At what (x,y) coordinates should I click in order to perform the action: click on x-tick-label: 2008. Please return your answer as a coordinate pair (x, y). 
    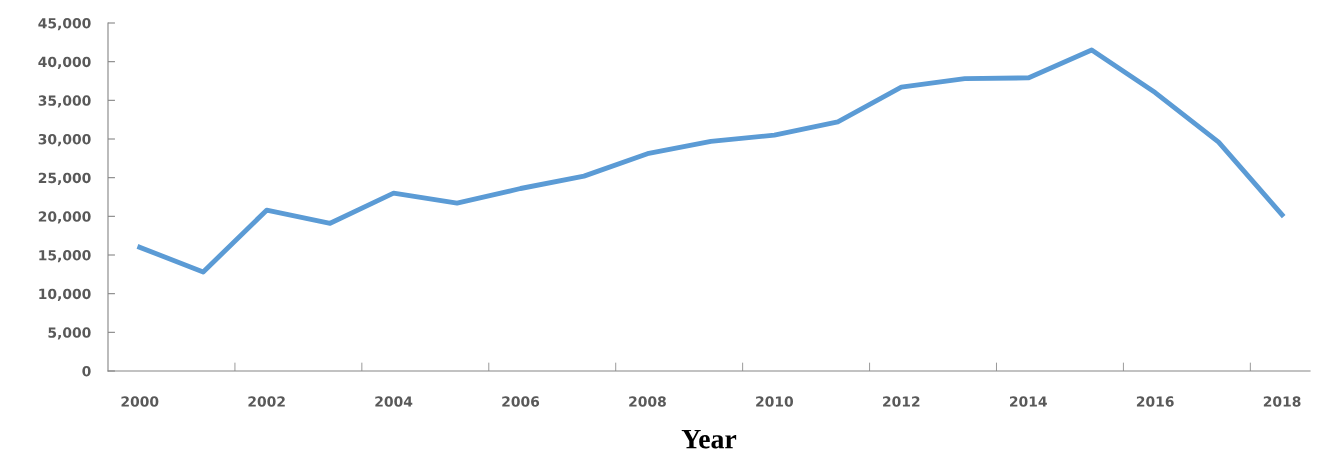
    Looking at the image, I should click on (647, 401).